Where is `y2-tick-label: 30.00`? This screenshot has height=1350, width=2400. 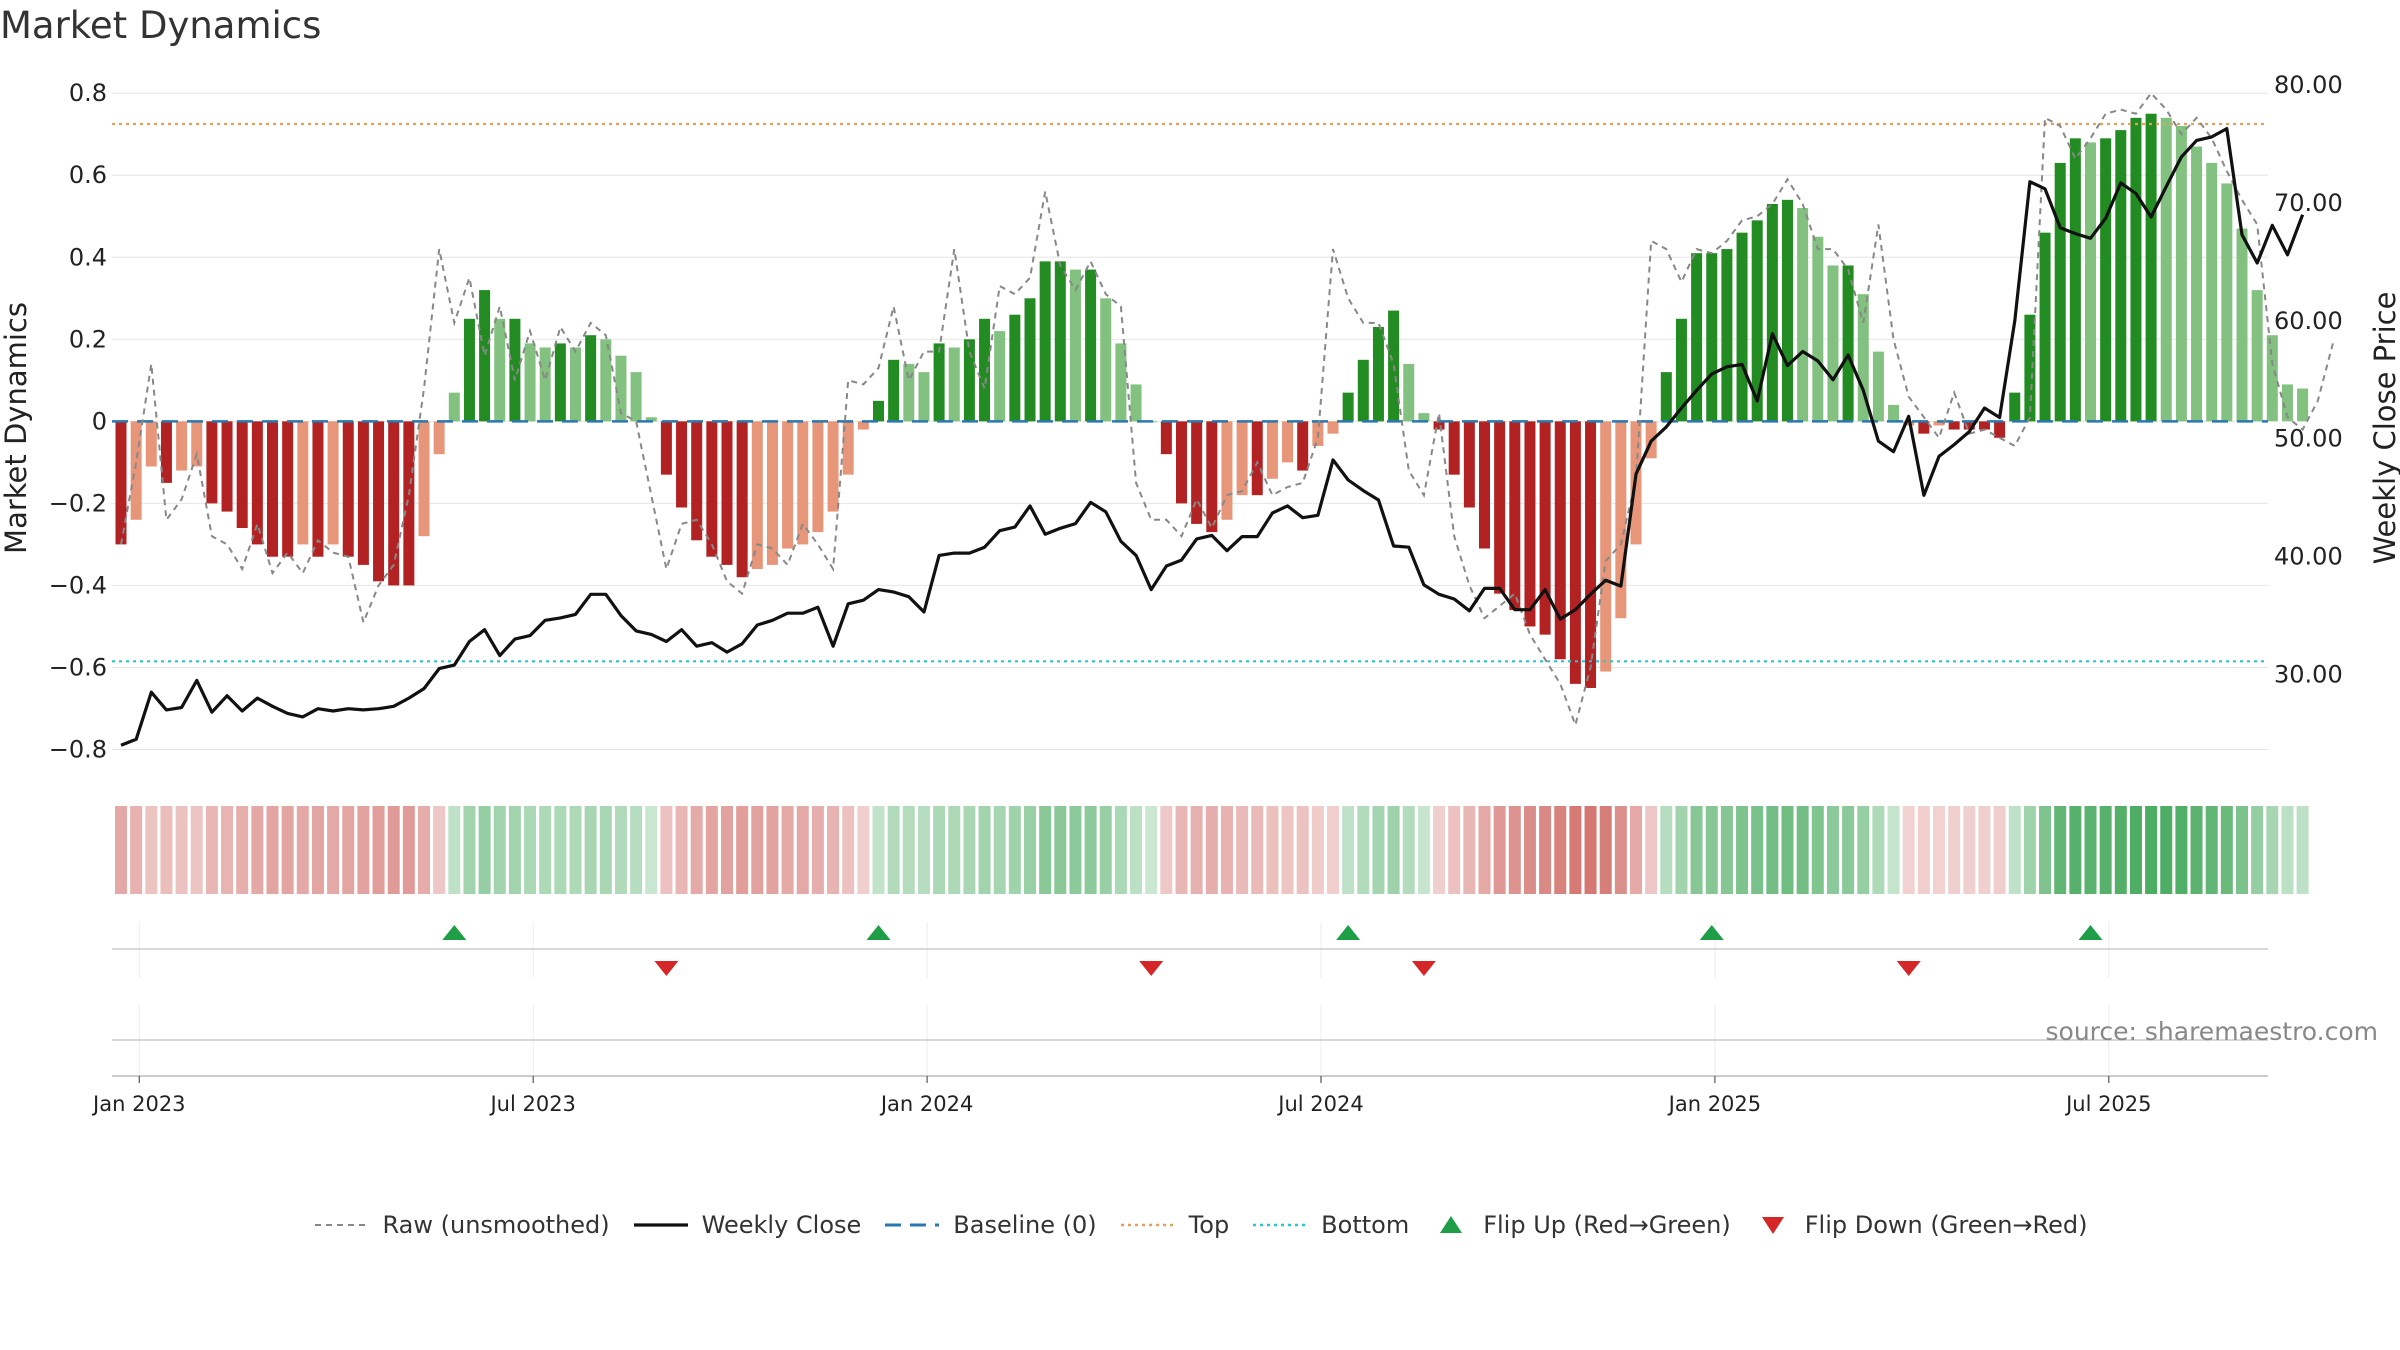
y2-tick-label: 30.00 is located at coordinates (2308, 675).